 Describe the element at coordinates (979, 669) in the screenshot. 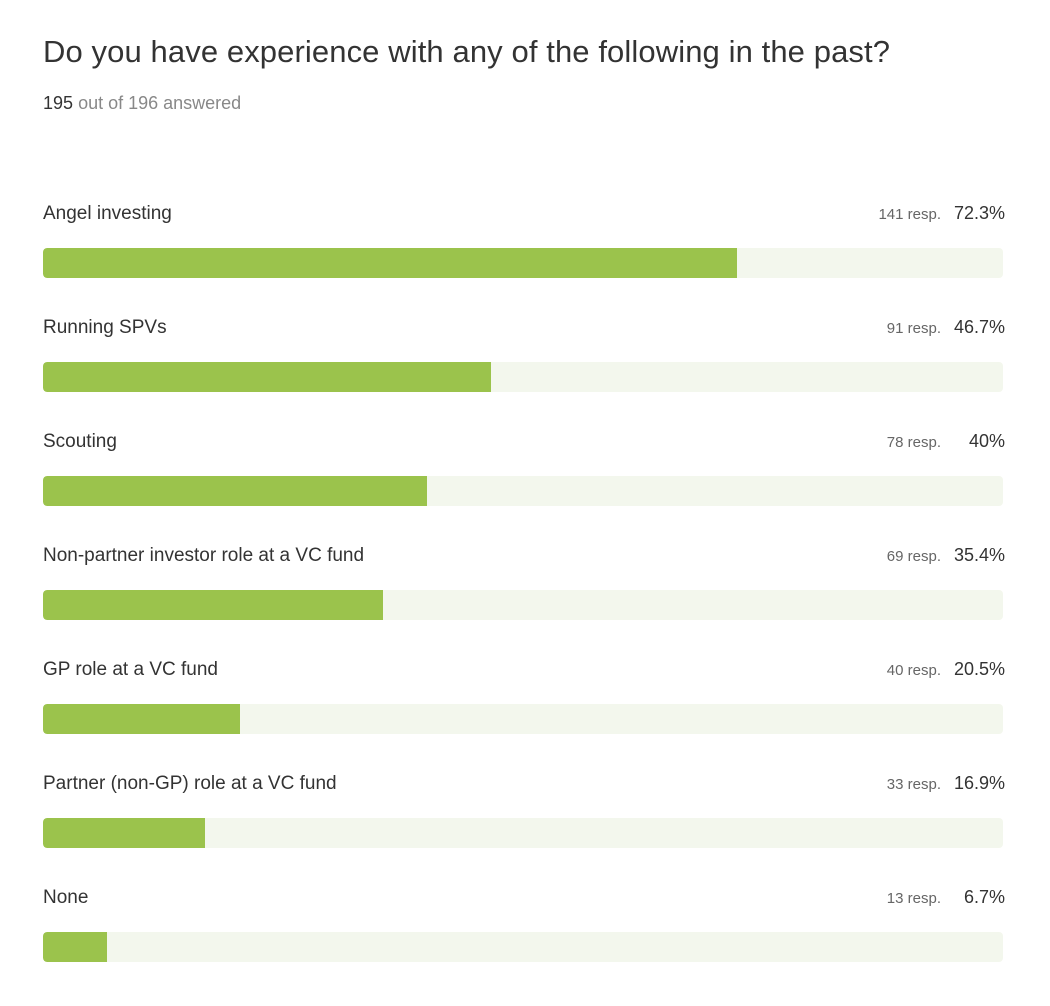

I see `response-percent: 20.5%` at that location.